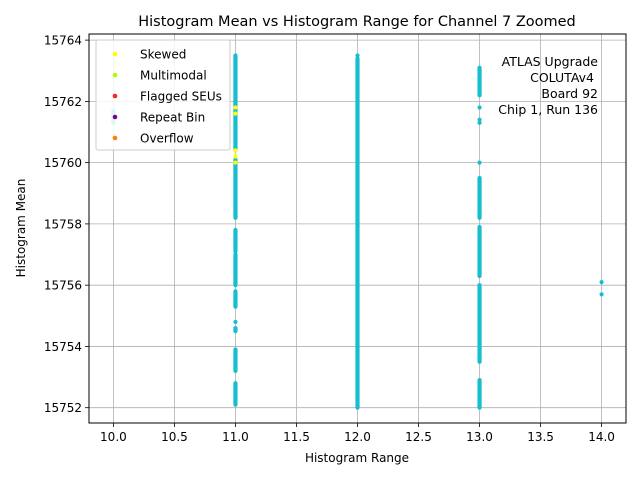 This screenshot has width=640, height=480. What do you see at coordinates (21, 228) in the screenshot?
I see `y-axis-label: Histogram Mean` at bounding box center [21, 228].